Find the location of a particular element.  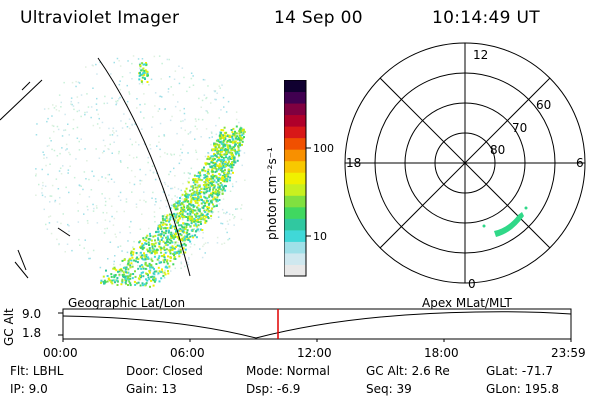

door-value: Closed is located at coordinates (182, 371).